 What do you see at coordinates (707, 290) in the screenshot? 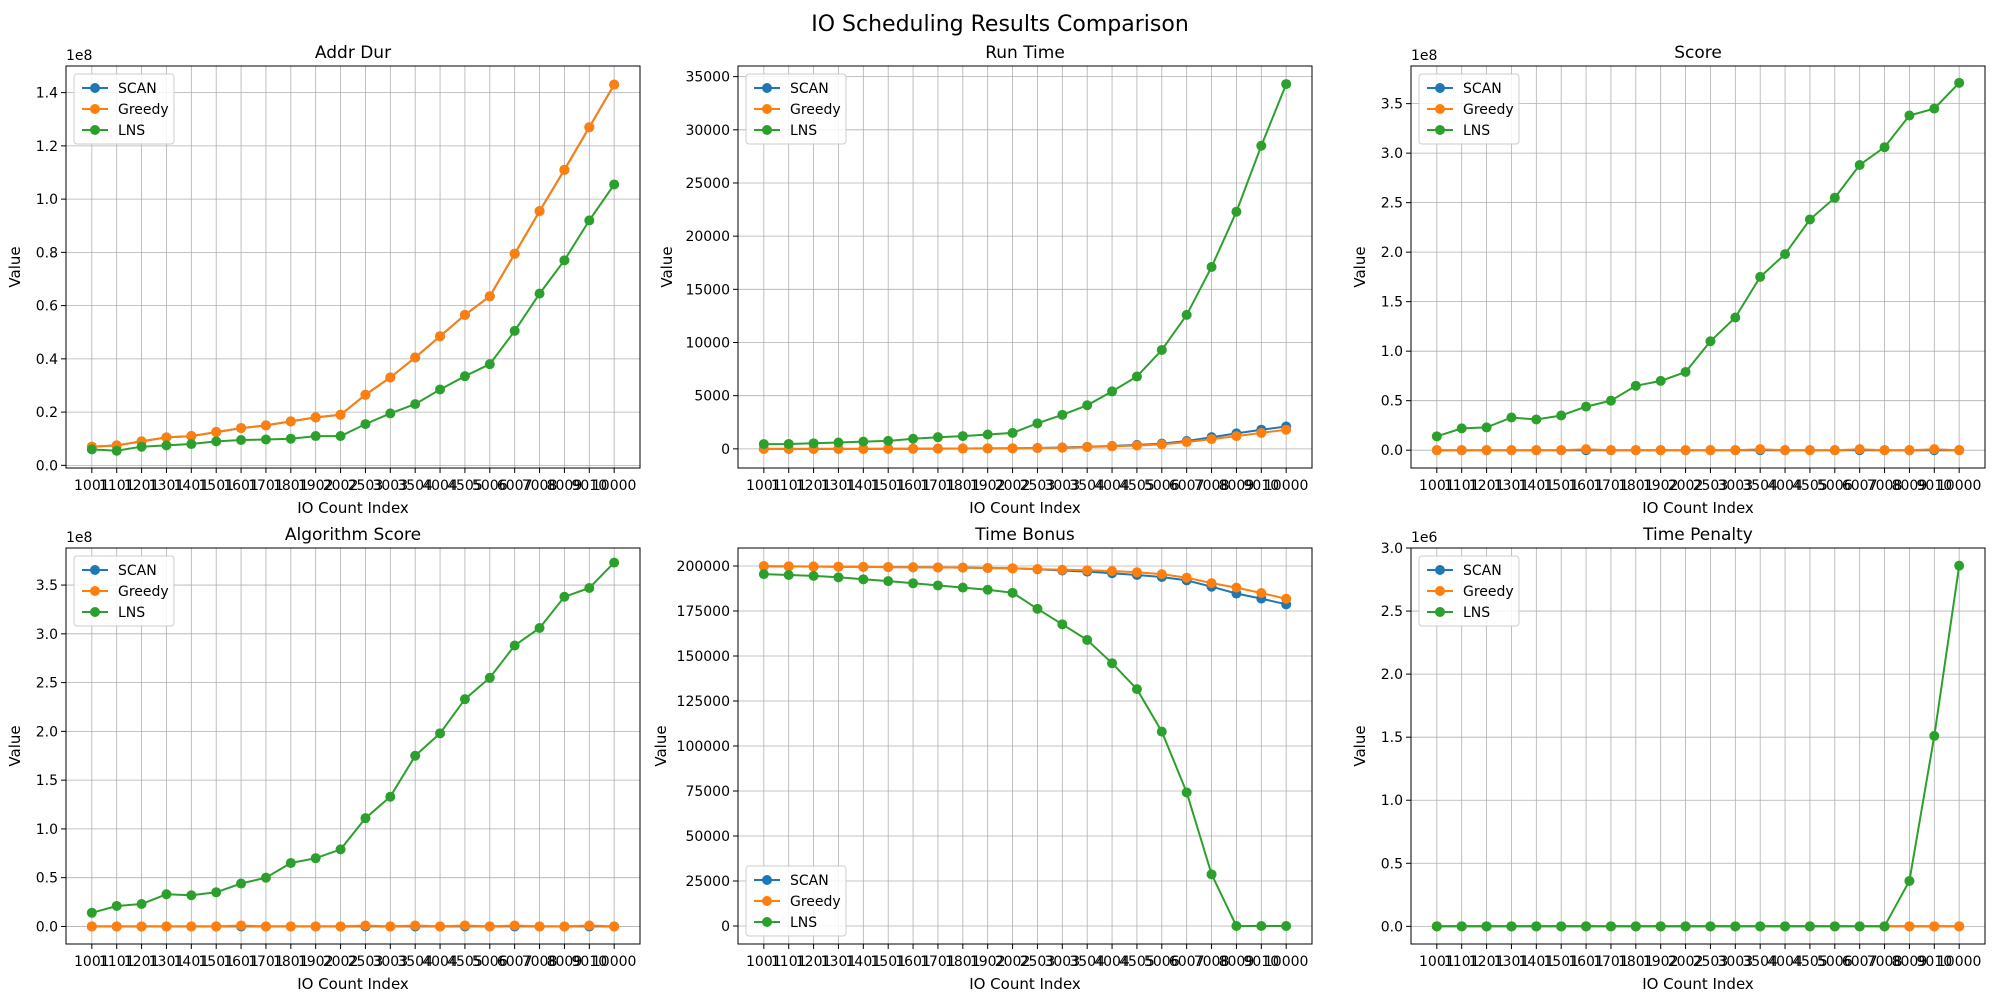
I see `y-tick-label: 15000` at bounding box center [707, 290].